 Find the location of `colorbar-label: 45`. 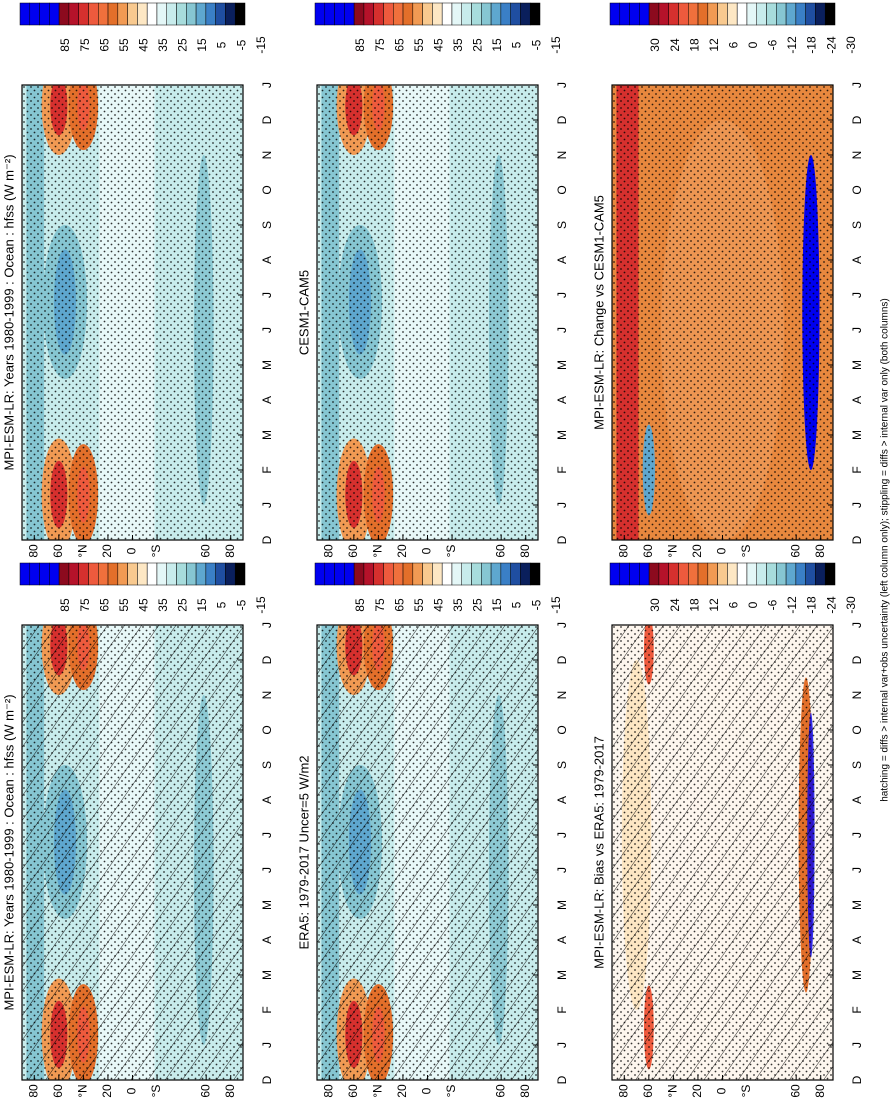

colorbar-label: 45 is located at coordinates (143, 45).